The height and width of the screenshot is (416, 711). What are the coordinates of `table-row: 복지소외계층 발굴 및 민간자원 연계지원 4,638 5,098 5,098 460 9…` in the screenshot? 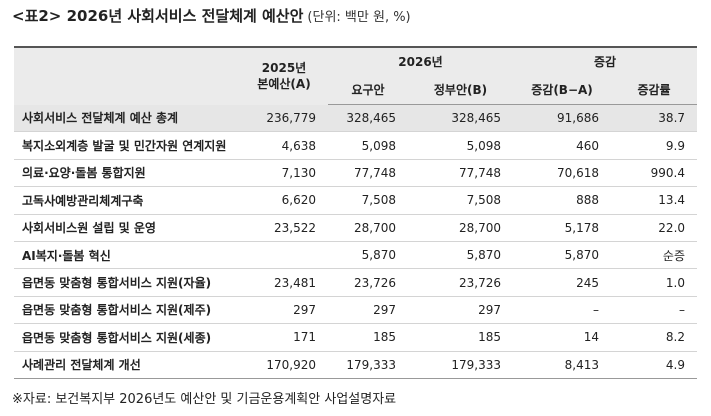 It's located at (356, 145).